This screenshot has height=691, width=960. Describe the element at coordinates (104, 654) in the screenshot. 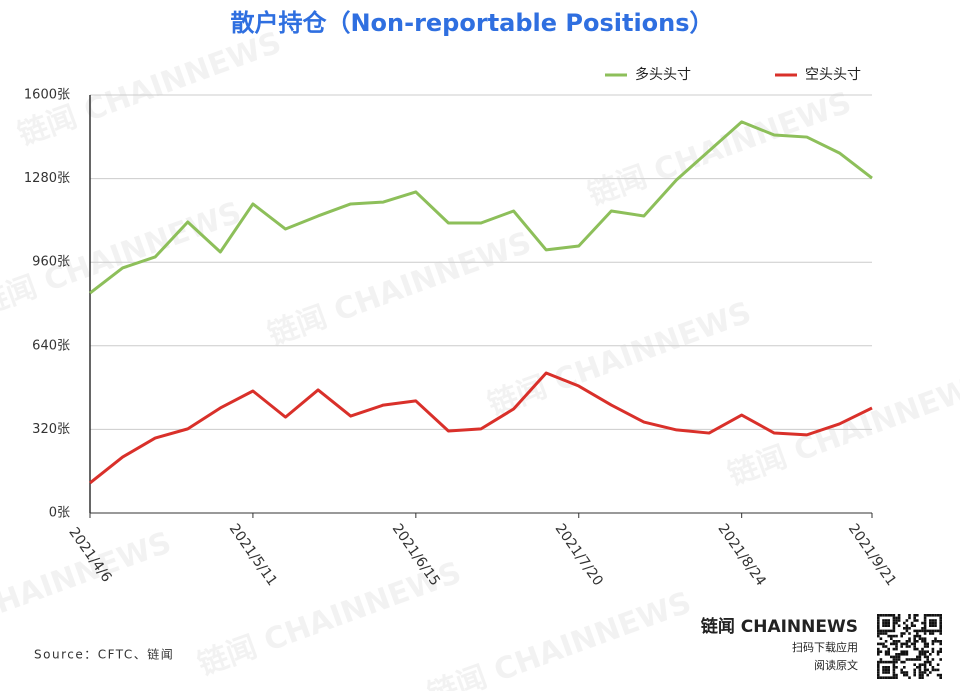

I see `source: Source：CFTC、链闻` at that location.